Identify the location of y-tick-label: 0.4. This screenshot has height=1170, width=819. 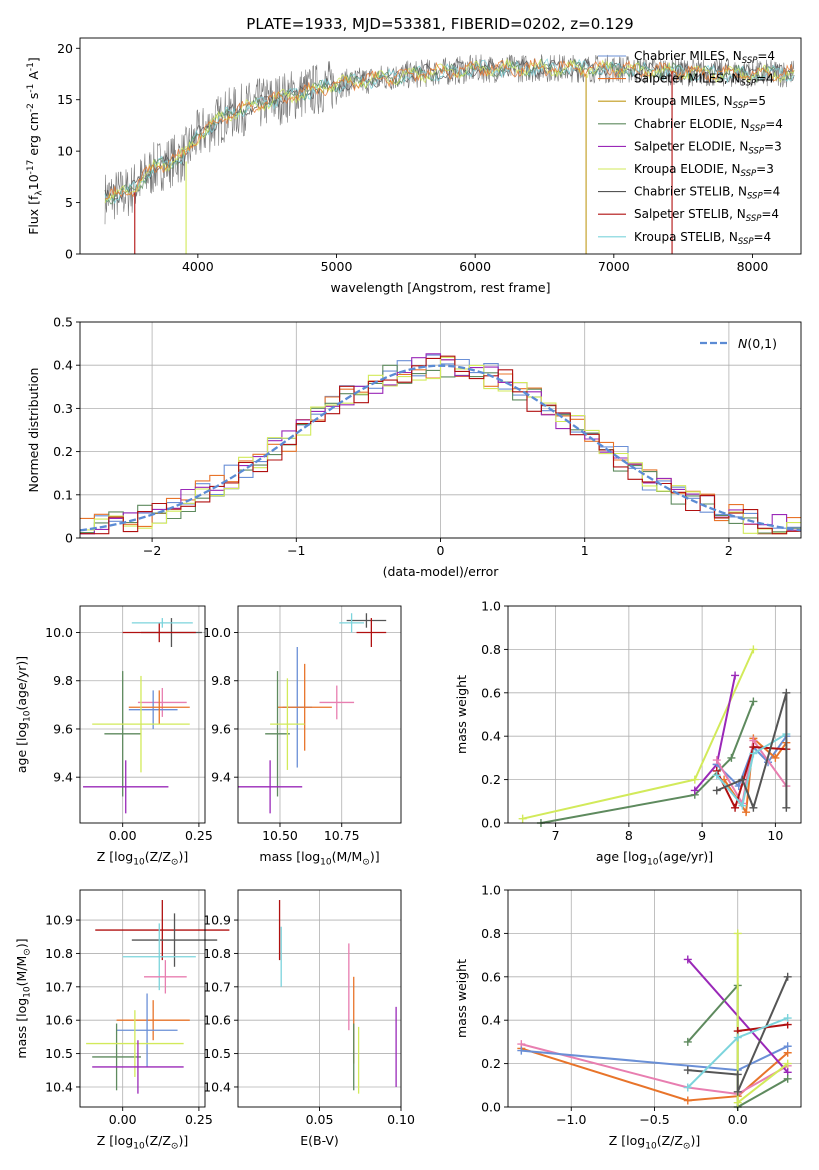
(63, 365).